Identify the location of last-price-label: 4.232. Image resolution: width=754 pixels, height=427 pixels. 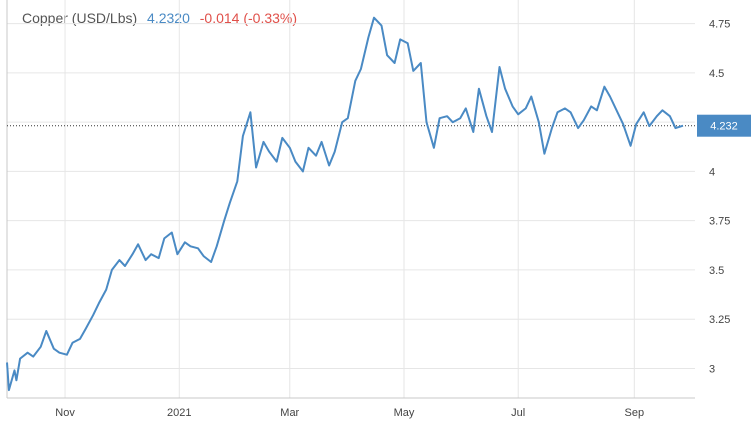
(724, 127).